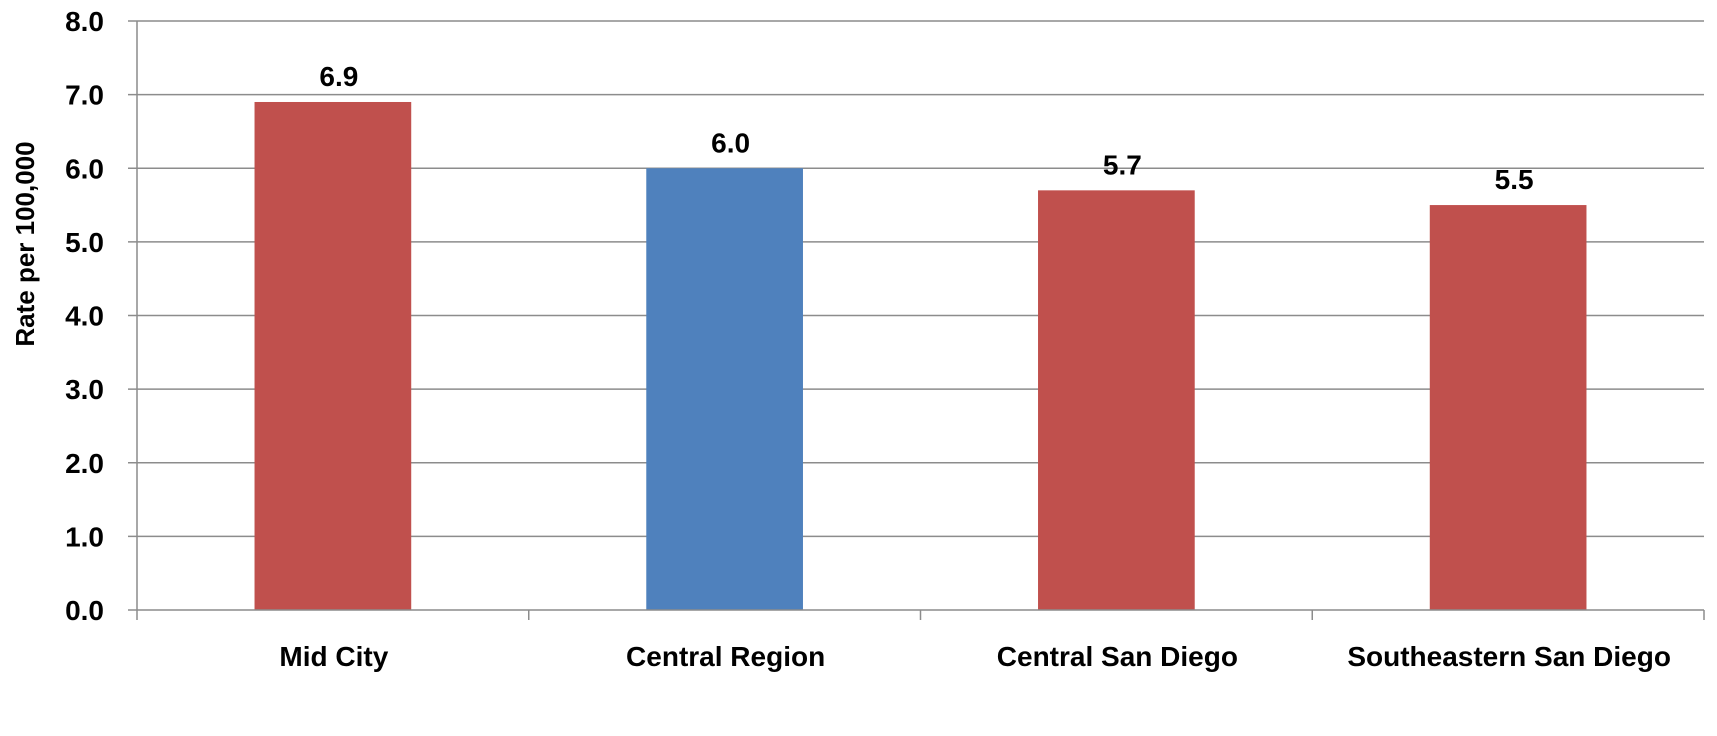  Describe the element at coordinates (84, 389) in the screenshot. I see `y-tick-label: 3.0` at that location.